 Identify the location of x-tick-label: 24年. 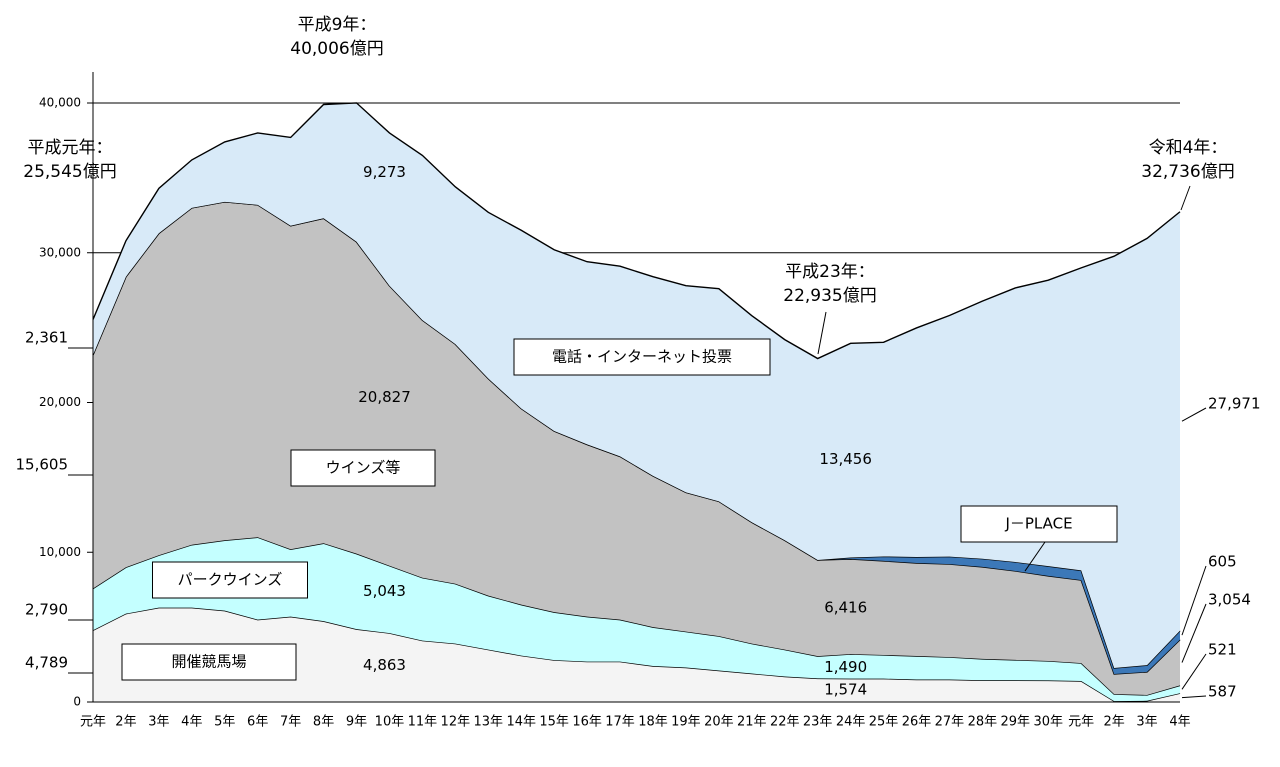
(851, 722).